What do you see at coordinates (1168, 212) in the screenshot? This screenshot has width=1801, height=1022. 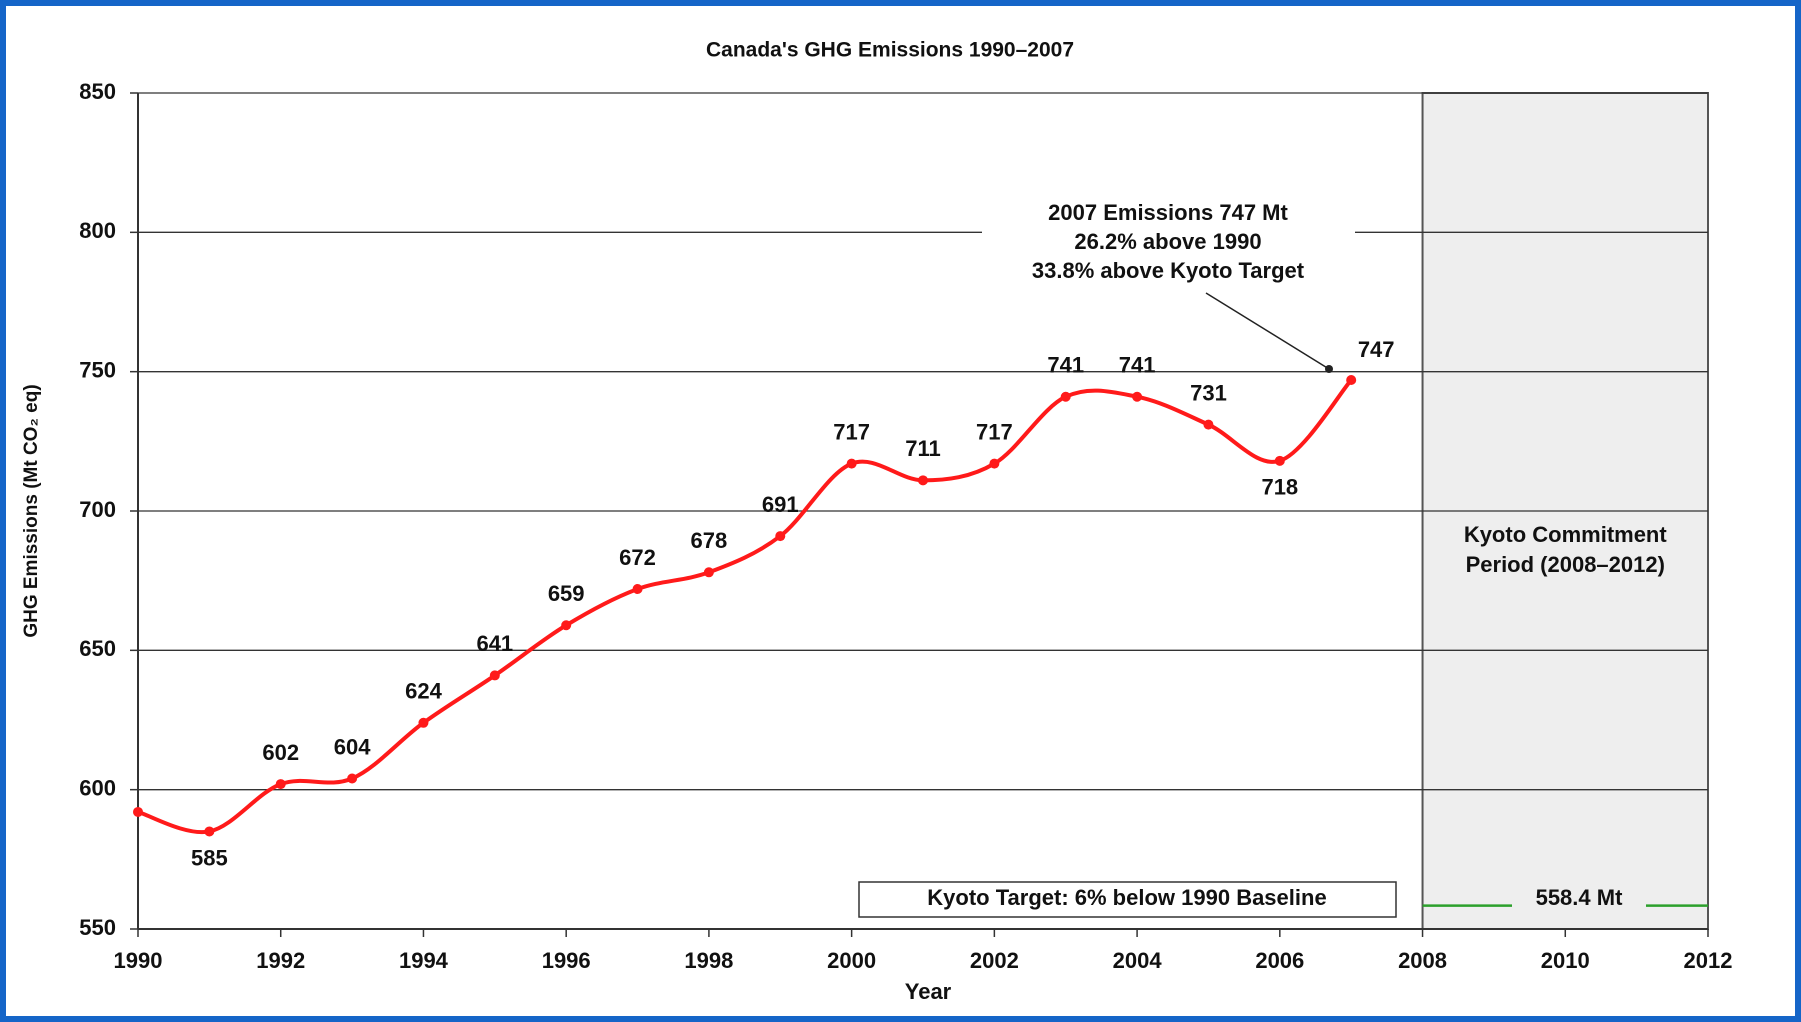 I see `annotation: 2007 Emissions 747 Mt` at bounding box center [1168, 212].